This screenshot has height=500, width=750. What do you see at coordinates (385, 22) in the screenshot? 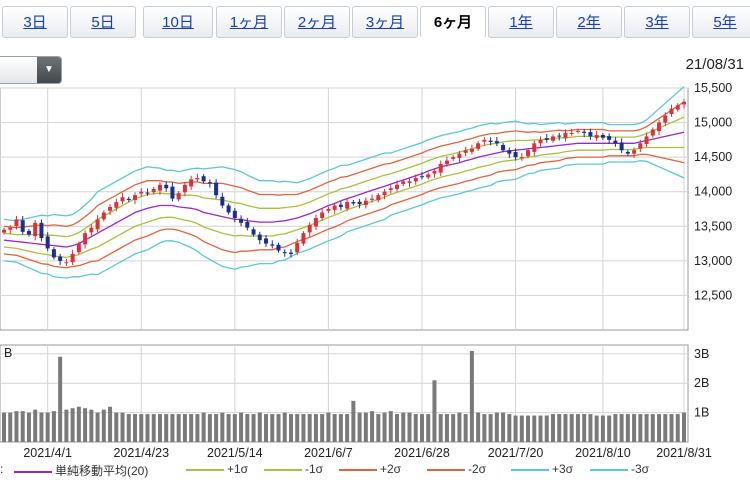
I see `tab-6: 3ヶ月` at bounding box center [385, 22].